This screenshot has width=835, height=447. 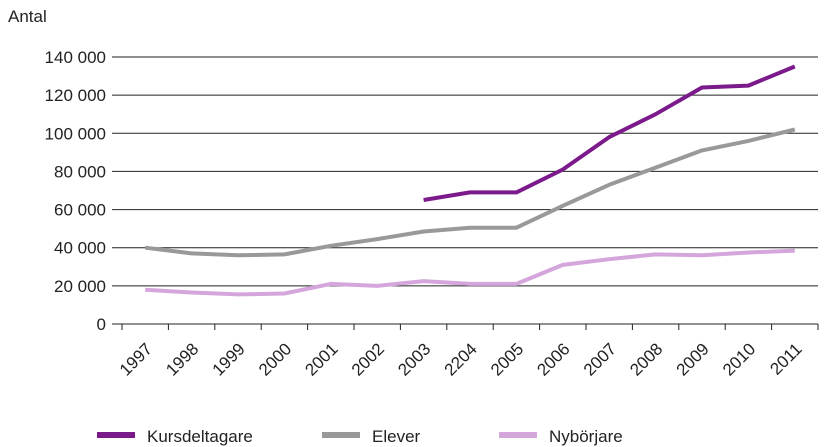 What do you see at coordinates (75, 57) in the screenshot?
I see `y-tick-label: 140 000` at bounding box center [75, 57].